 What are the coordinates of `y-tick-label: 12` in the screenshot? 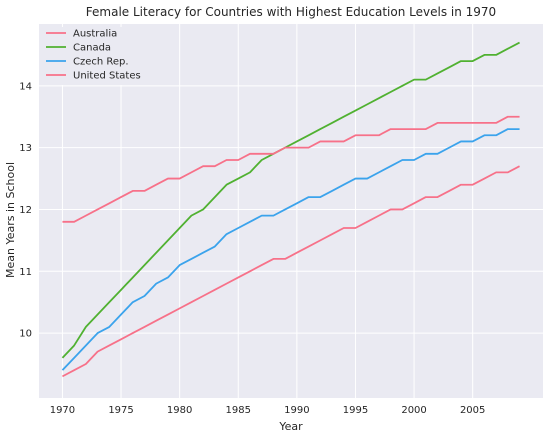 It's located at (25, 210).